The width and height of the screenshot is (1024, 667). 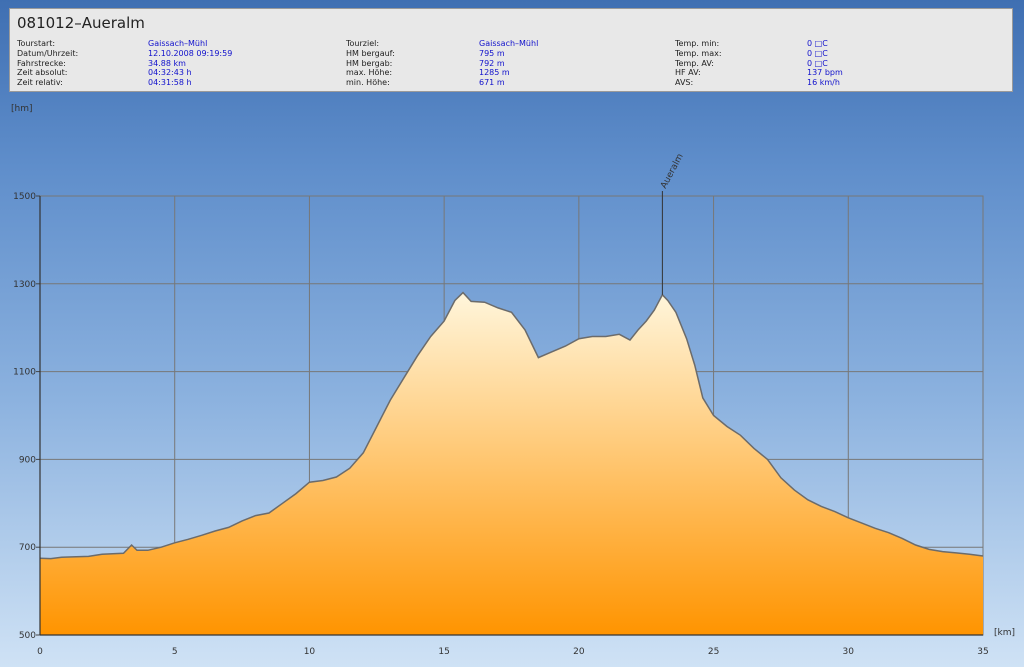 What do you see at coordinates (190, 53) in the screenshot?
I see `info-value: 12.10.2008 09:19:59` at bounding box center [190, 53].